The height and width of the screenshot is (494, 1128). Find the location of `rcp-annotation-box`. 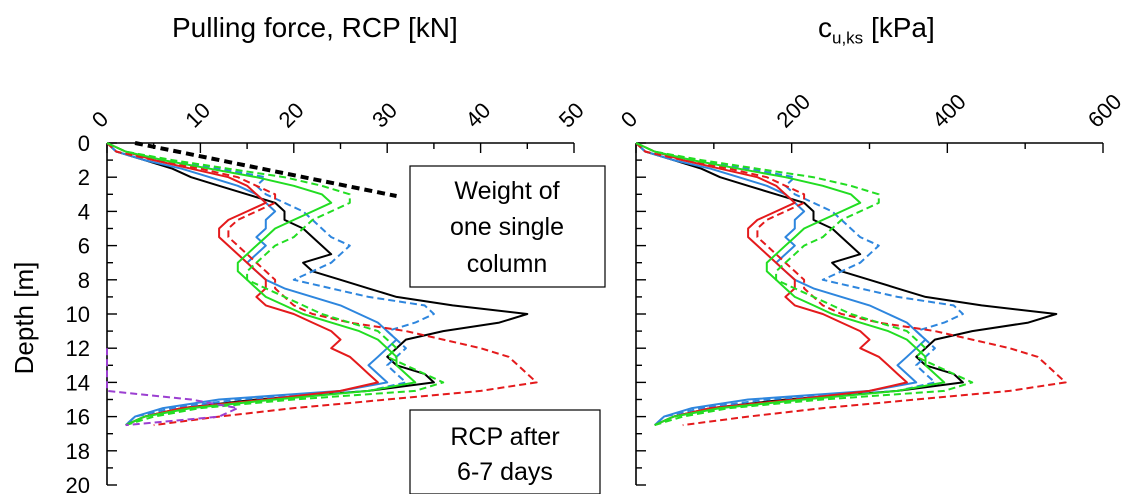

rcp-annotation-box is located at coordinates (505, 451).